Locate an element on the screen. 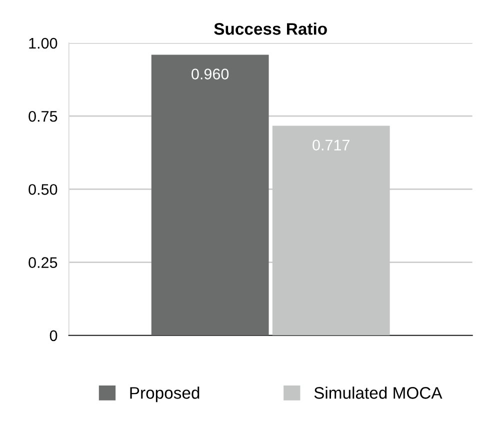 This screenshot has width=492, height=430. y-tick-label: 0.25 is located at coordinates (43, 262).